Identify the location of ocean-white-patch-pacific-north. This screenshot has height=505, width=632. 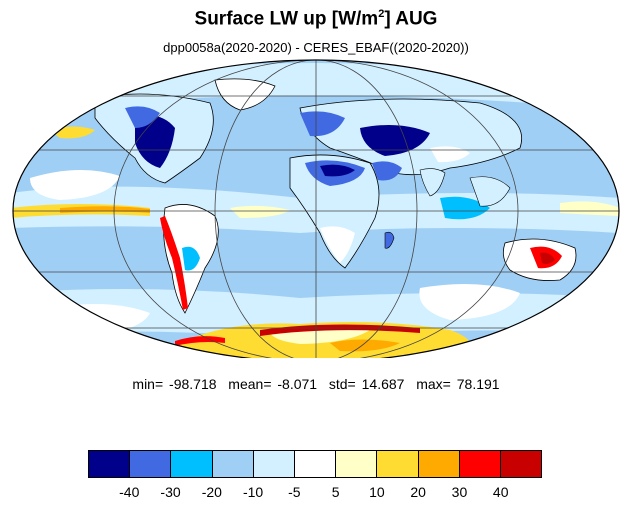
(75, 184).